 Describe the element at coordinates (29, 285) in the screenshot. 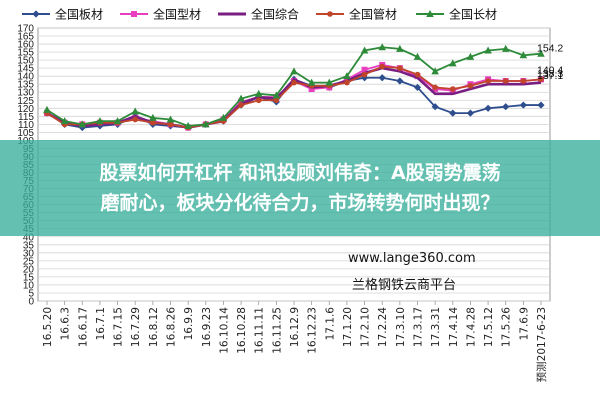

I see `y-tick-label: 10` at that location.